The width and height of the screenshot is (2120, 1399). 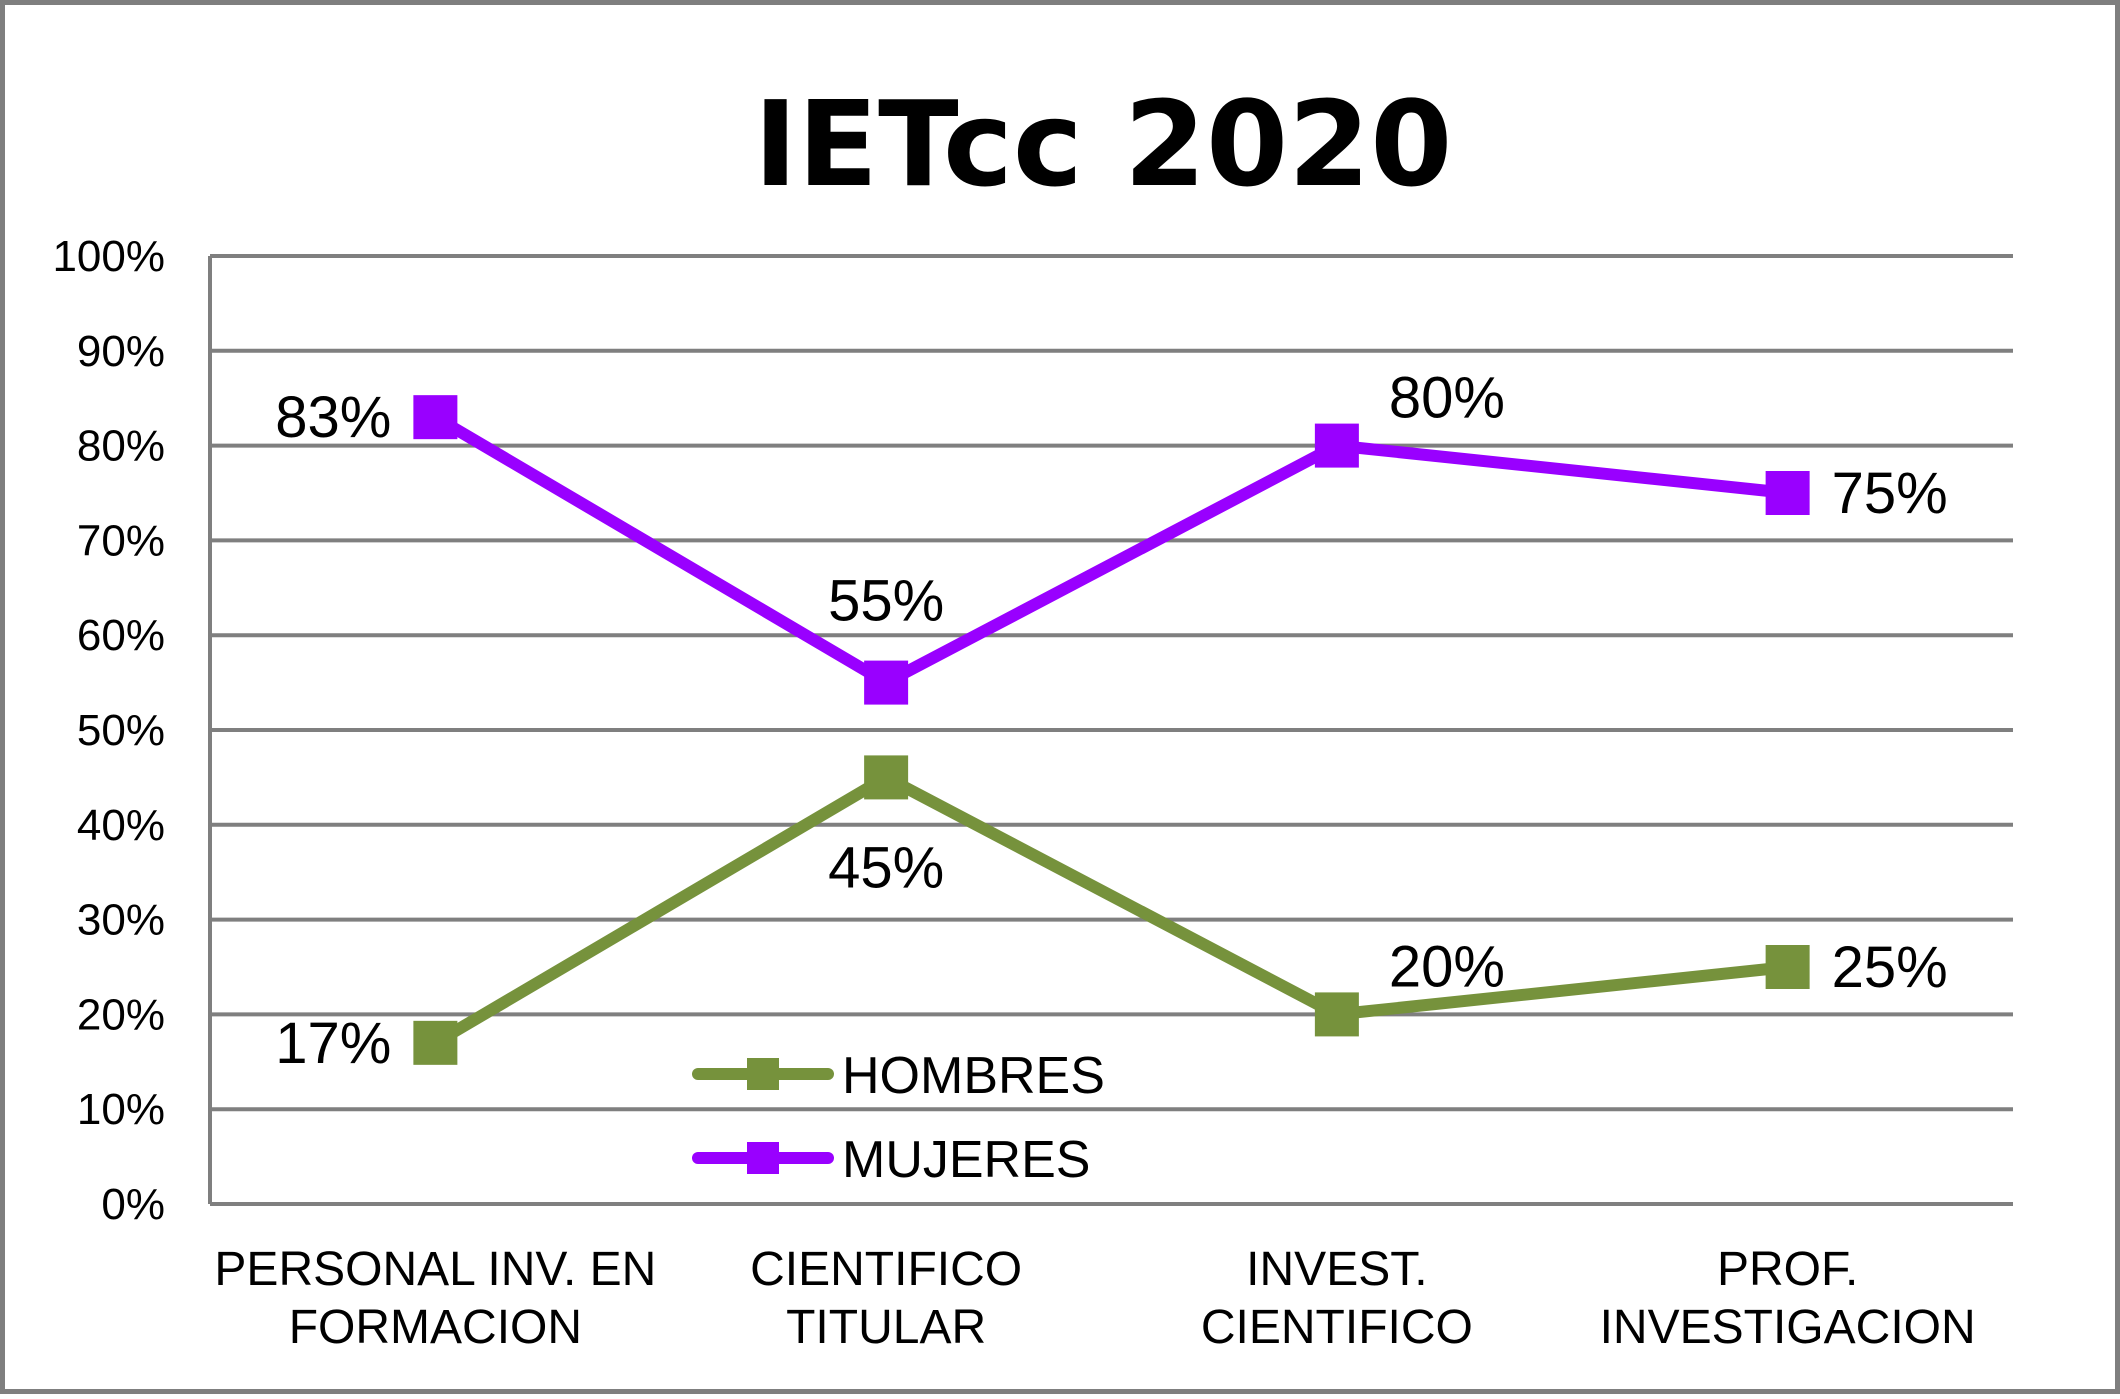 I want to click on y-tick-label: 90%, so click(x=121, y=351).